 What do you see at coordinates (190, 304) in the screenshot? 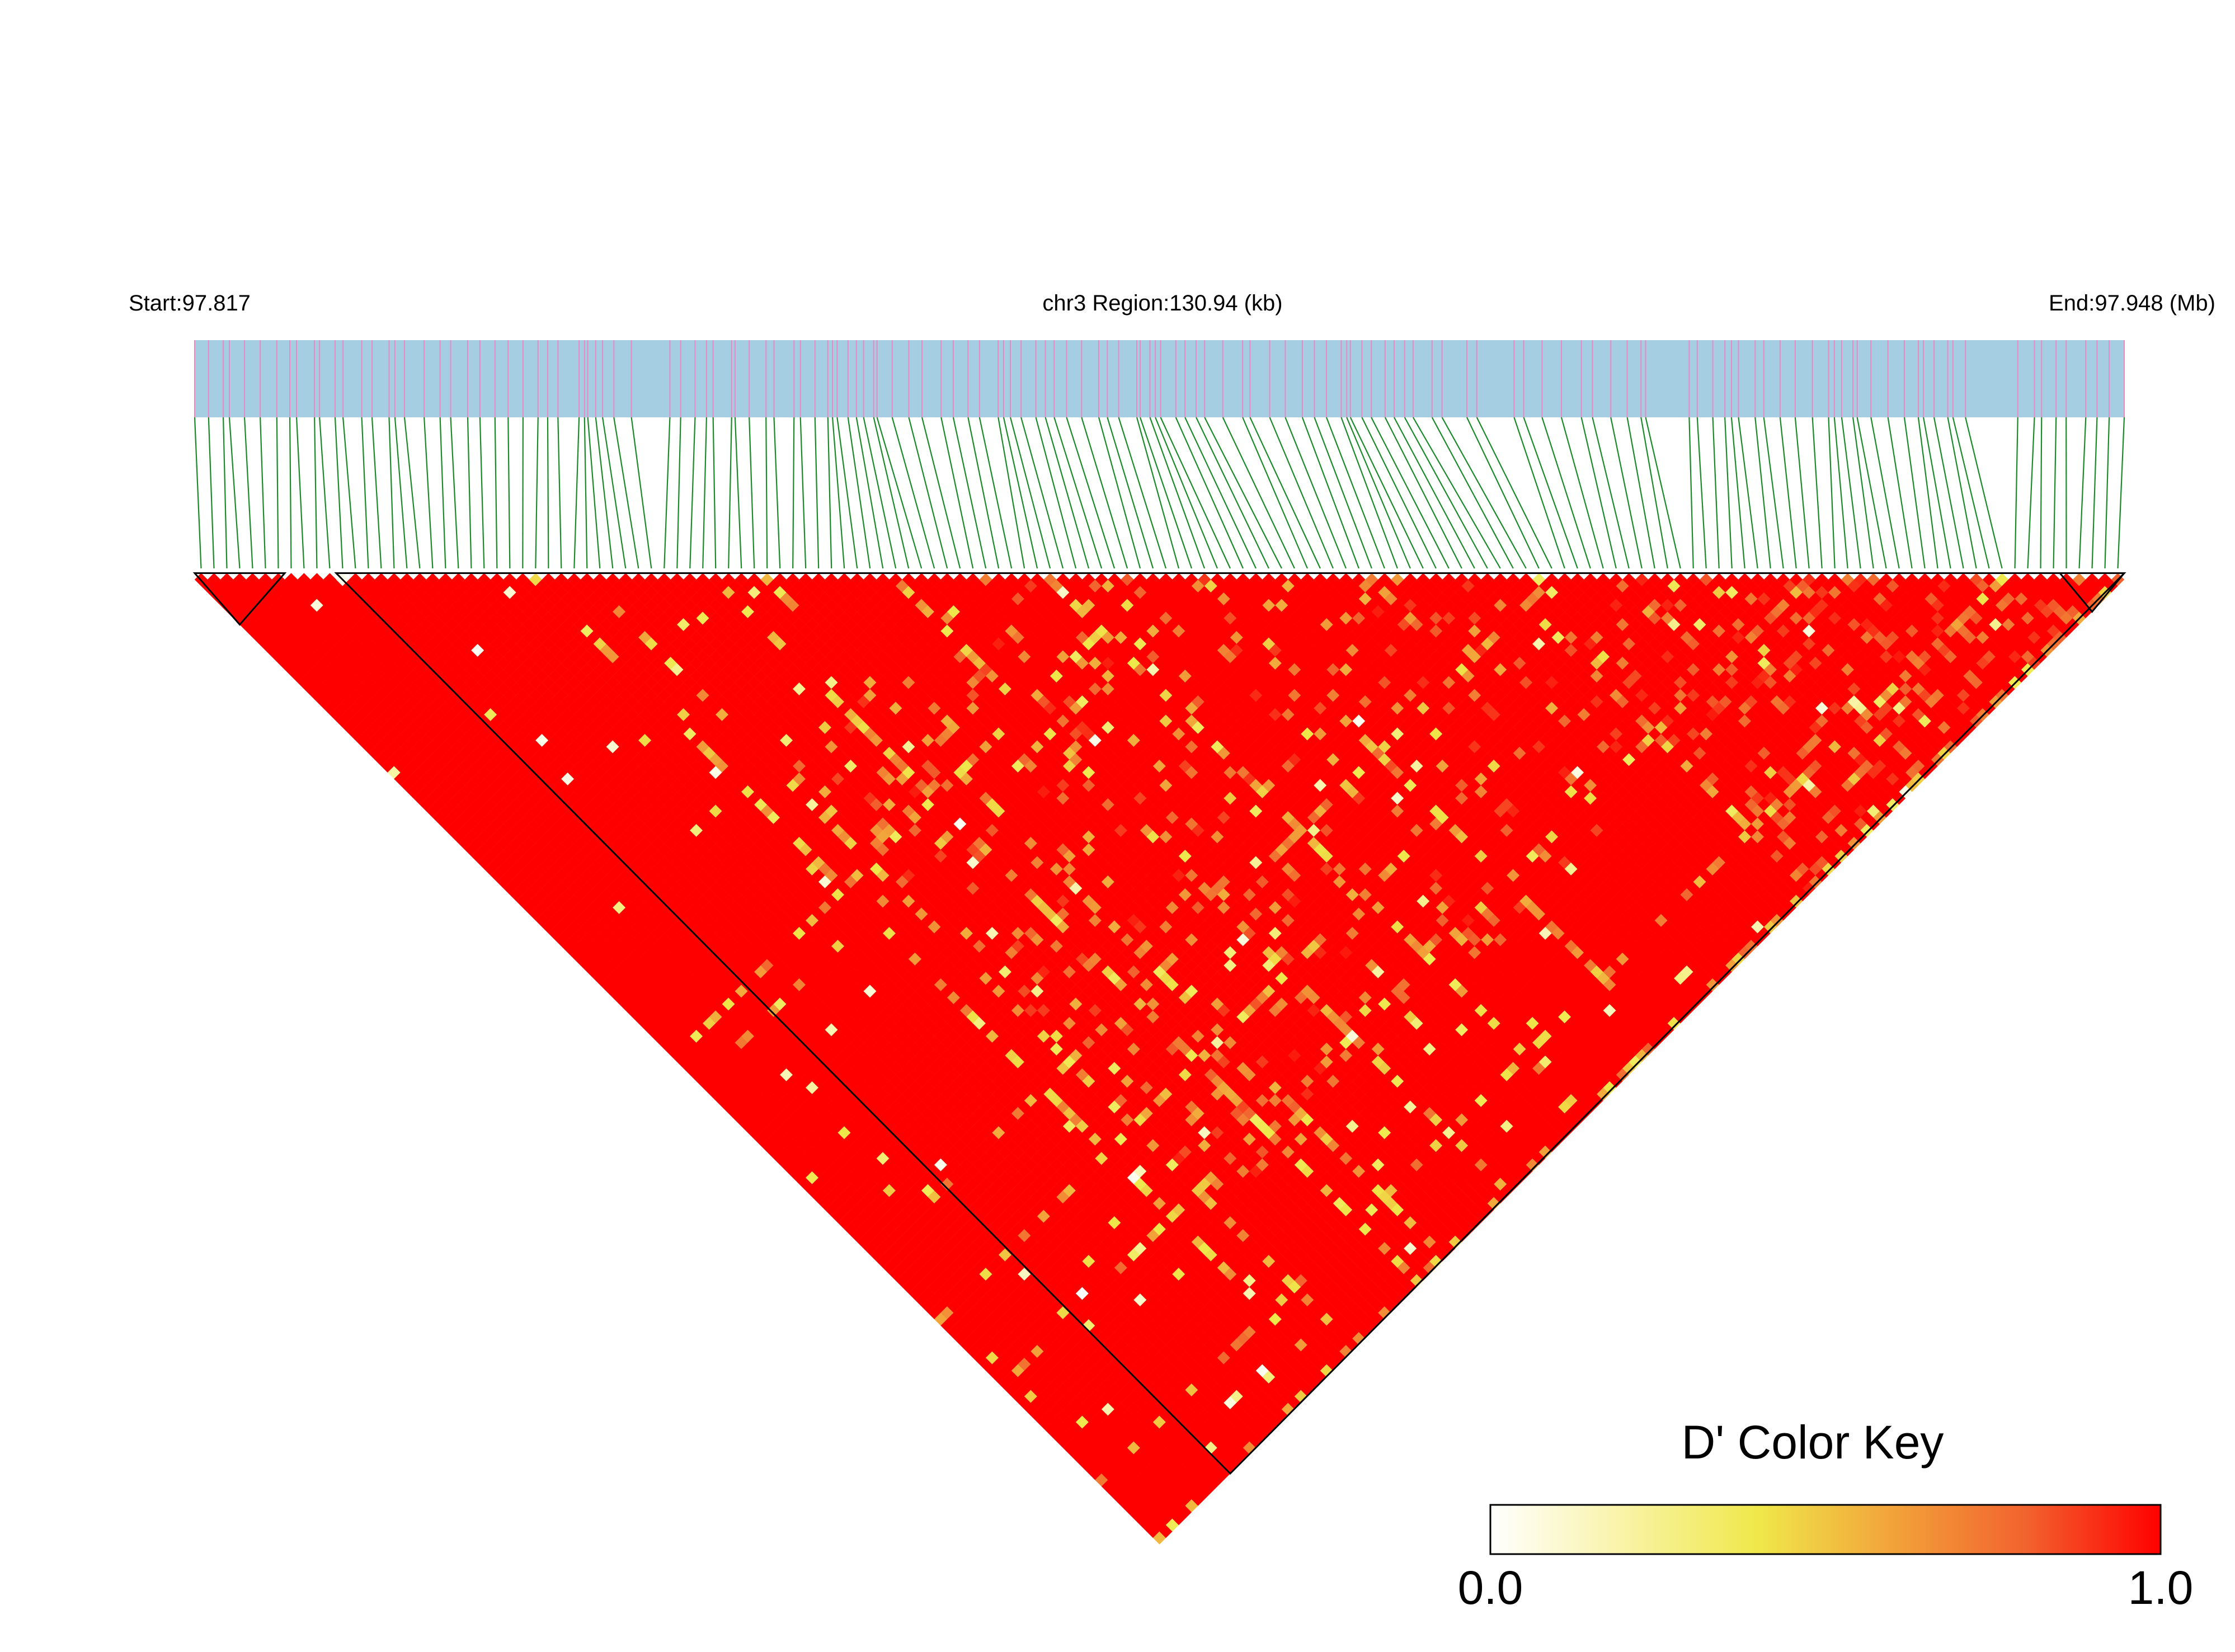
I see `region-start-label: Start:97.817` at bounding box center [190, 304].